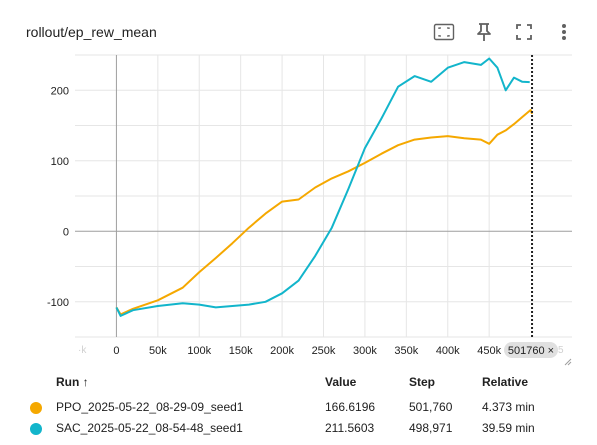  What do you see at coordinates (341, 382) in the screenshot?
I see `header-value: Value` at bounding box center [341, 382].